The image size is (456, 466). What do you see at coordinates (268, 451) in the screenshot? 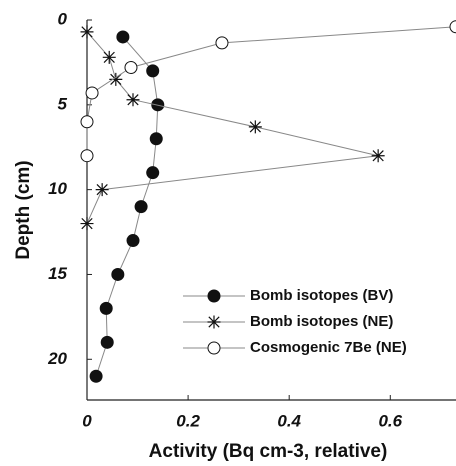
I see `x-axis-title: Activity (Bq cm-3, relative)` at bounding box center [268, 451].